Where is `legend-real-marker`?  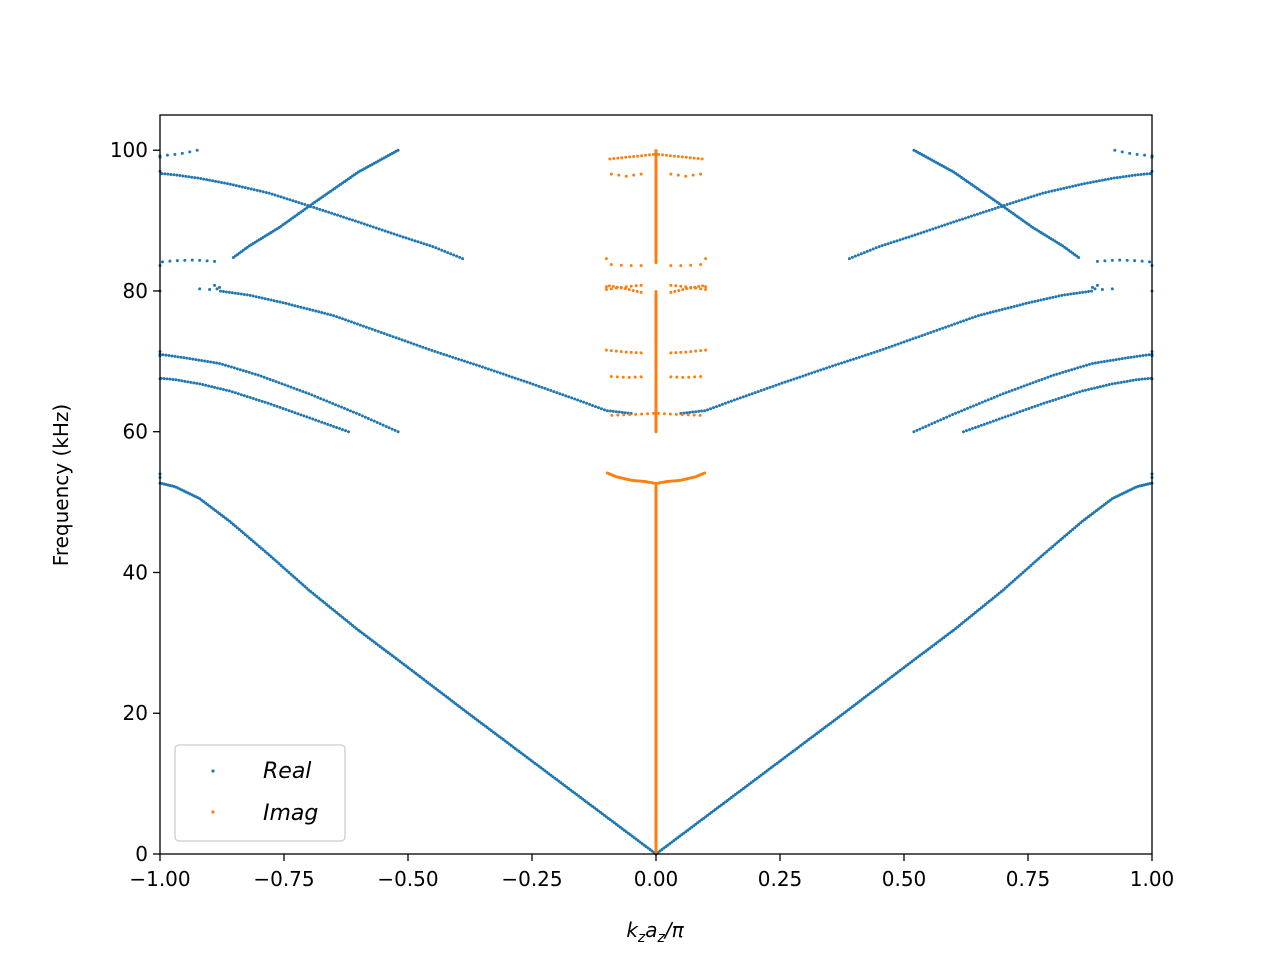
legend-real-marker is located at coordinates (213, 771).